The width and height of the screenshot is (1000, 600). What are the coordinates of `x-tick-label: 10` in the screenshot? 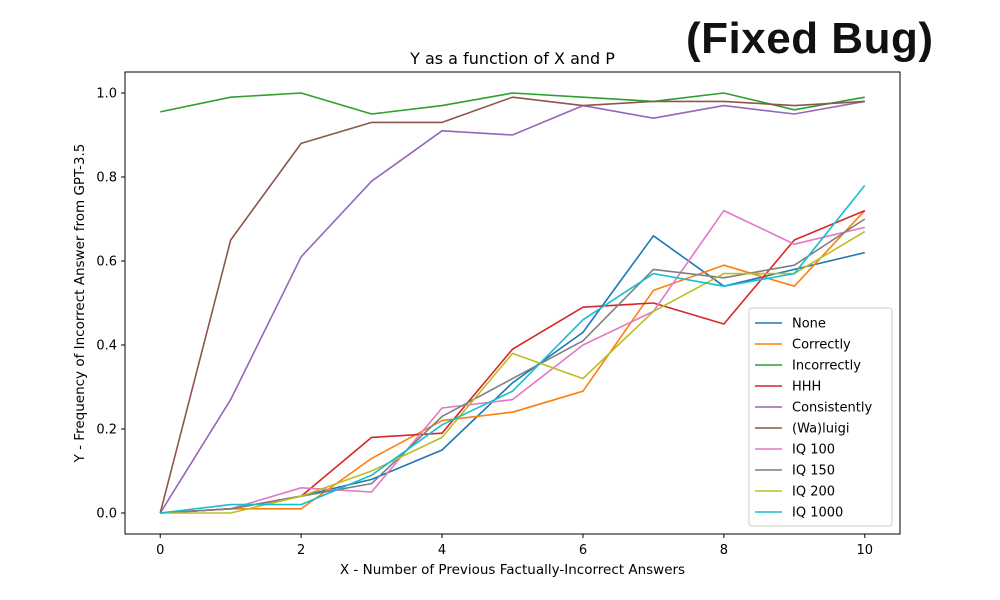 It's located at (864, 550).